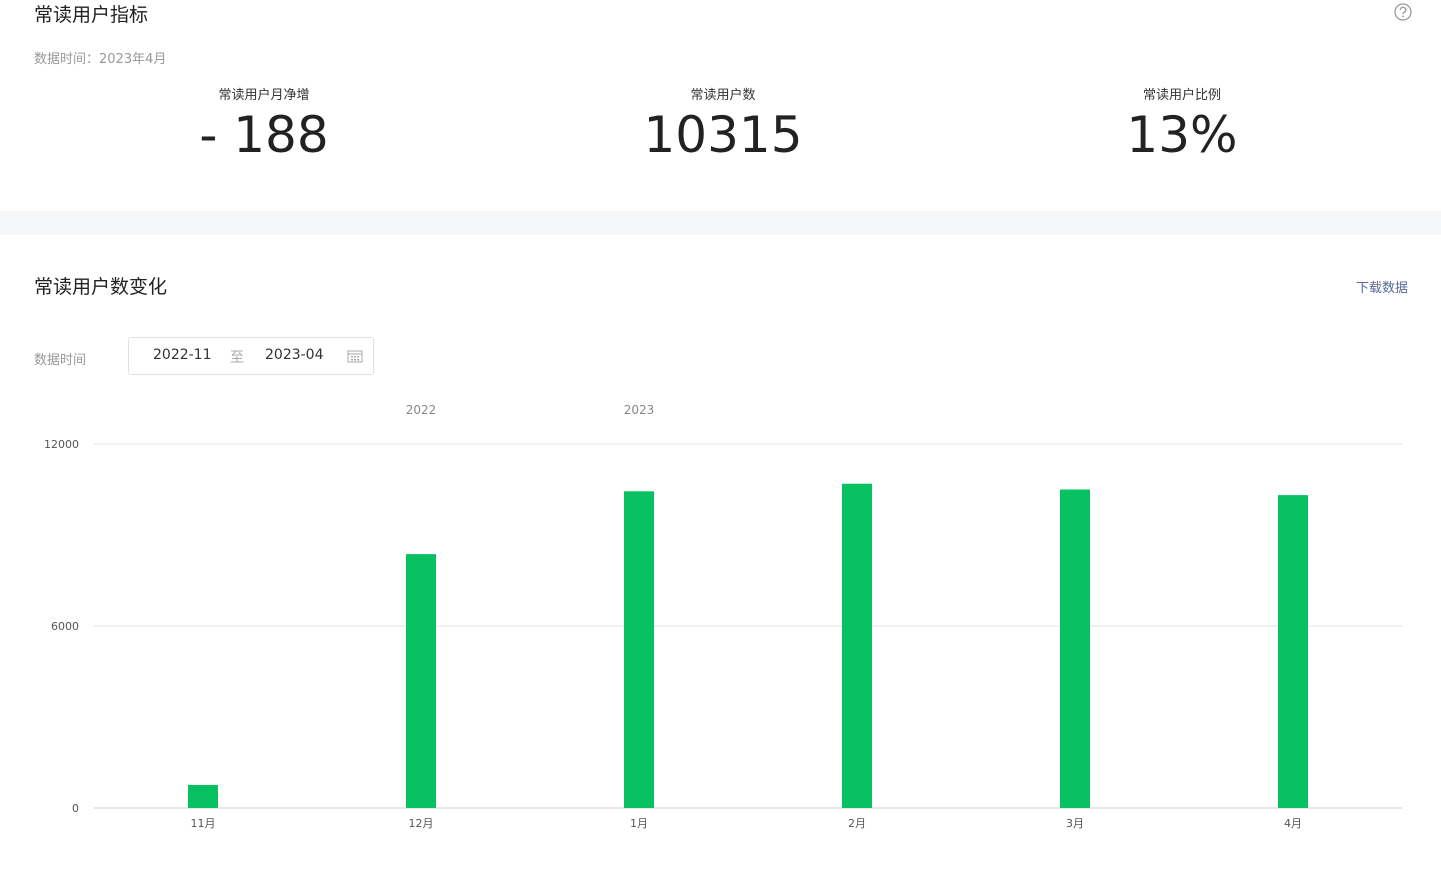 This screenshot has width=1441, height=870. What do you see at coordinates (355, 356) in the screenshot?
I see `calendar-icon` at bounding box center [355, 356].